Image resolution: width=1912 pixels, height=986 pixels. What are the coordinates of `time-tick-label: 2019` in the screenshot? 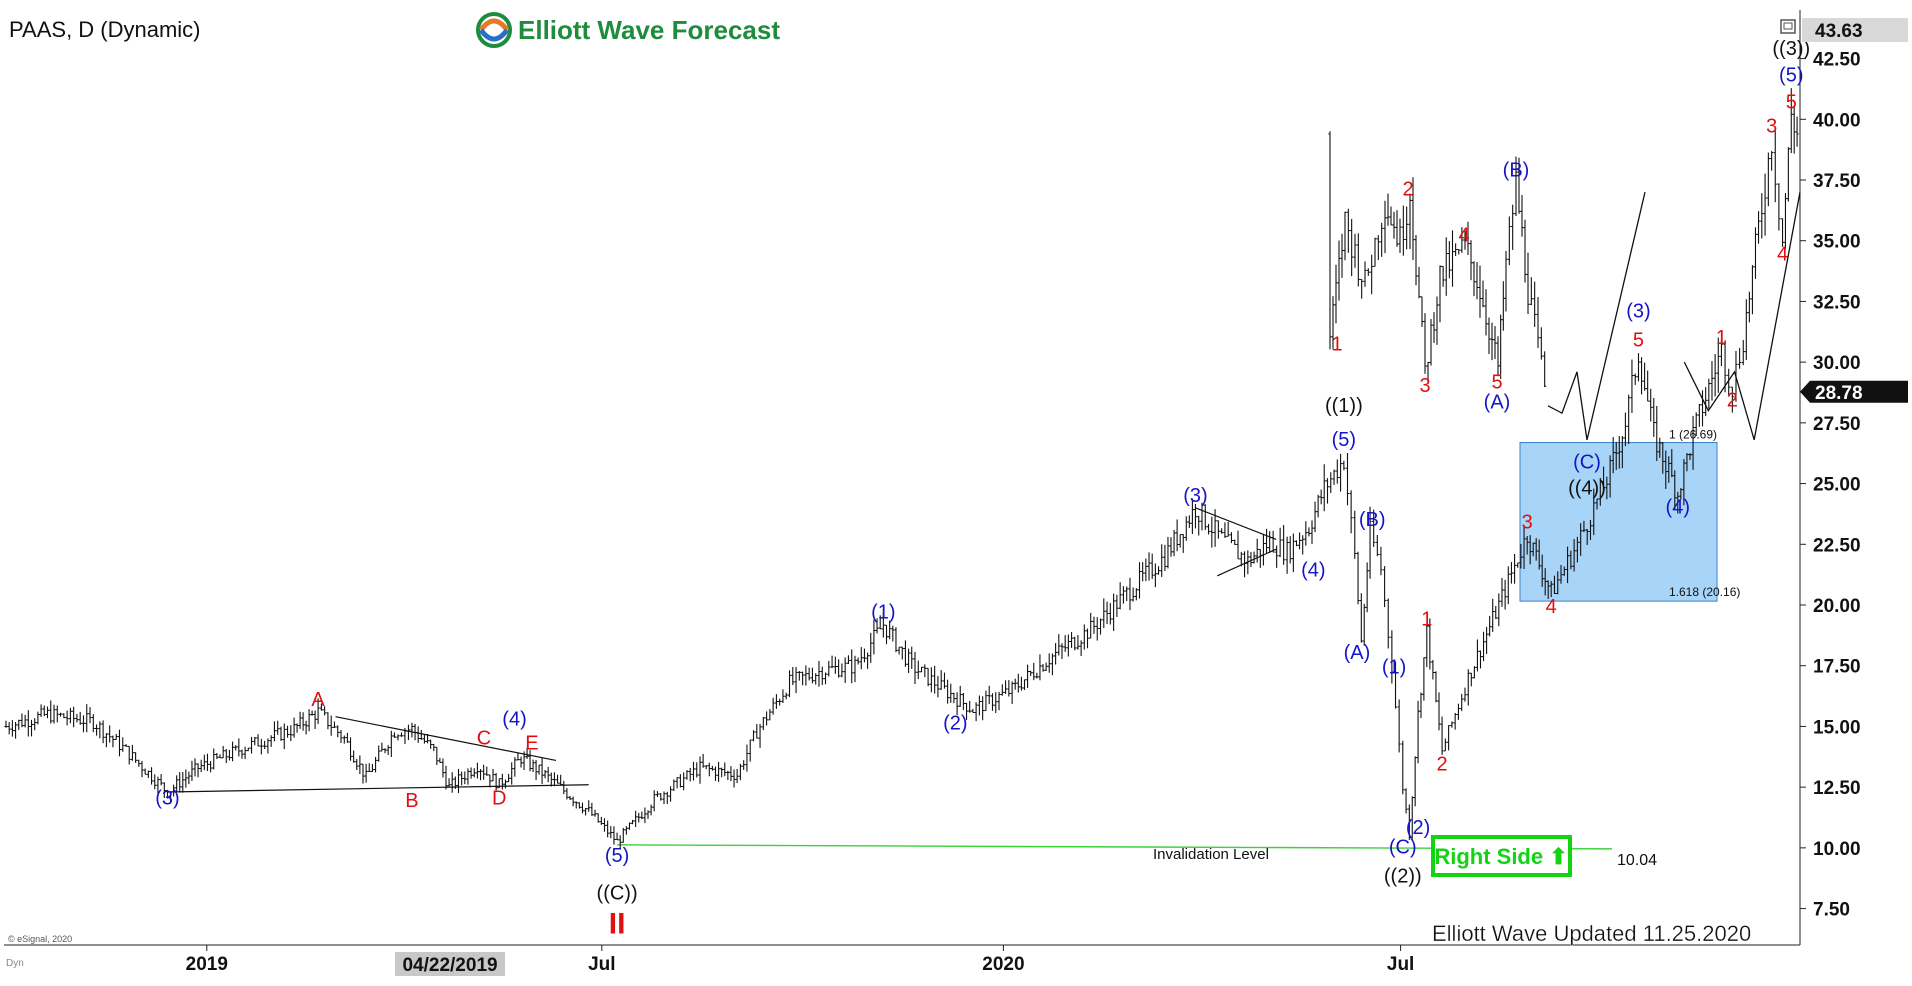 It's located at (207, 964).